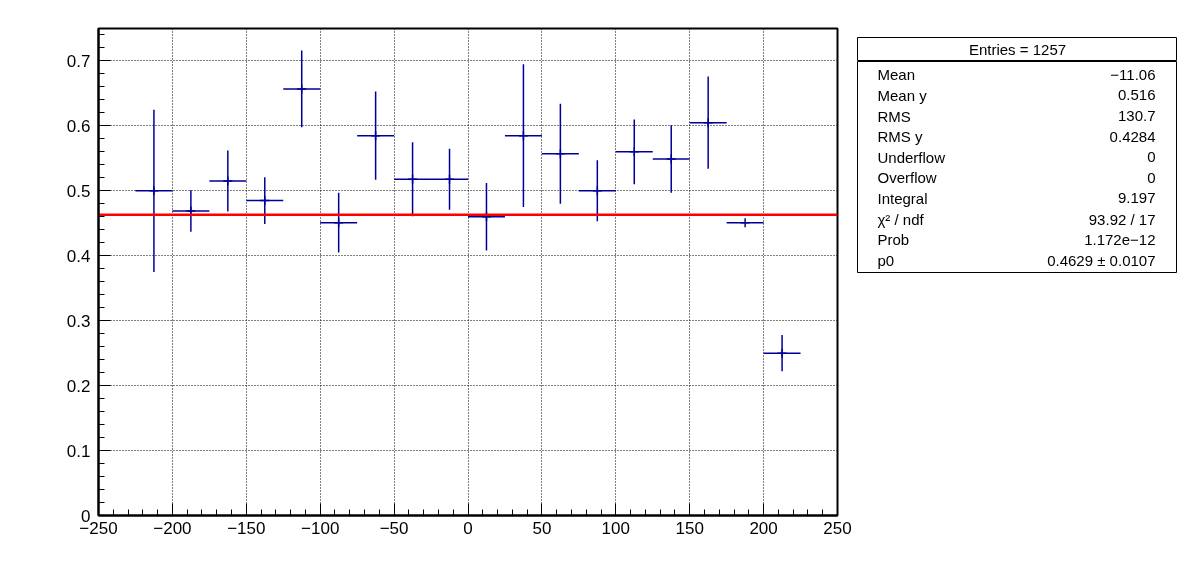  What do you see at coordinates (896, 75) in the screenshot?
I see `text: Mean` at bounding box center [896, 75].